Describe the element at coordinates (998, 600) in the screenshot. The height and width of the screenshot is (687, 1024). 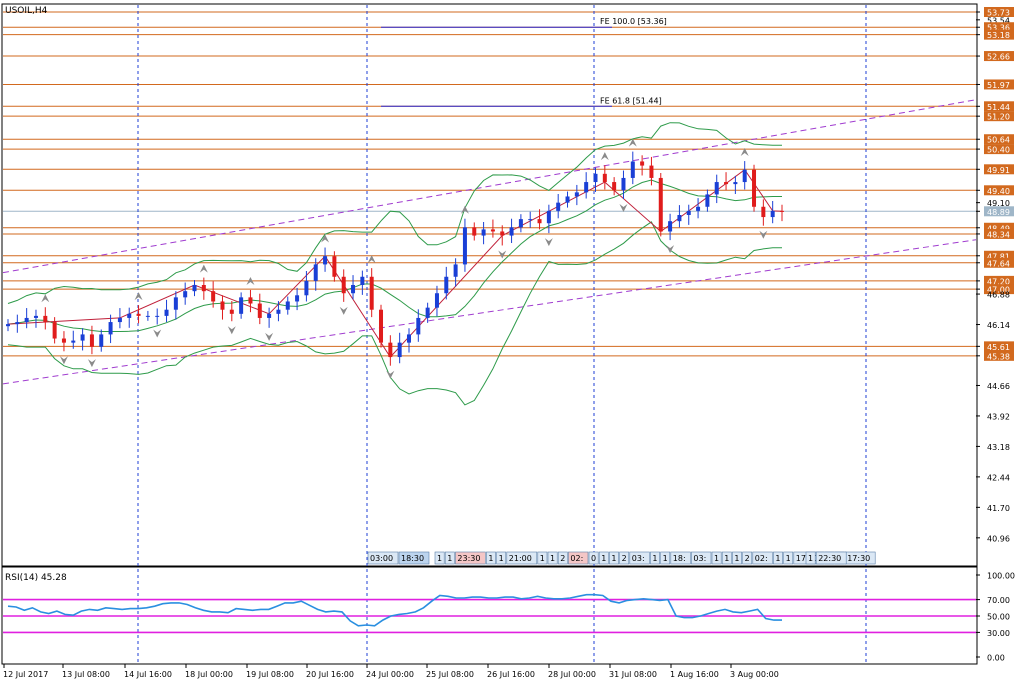
I see `rsi-tick-label: 70.00` at that location.